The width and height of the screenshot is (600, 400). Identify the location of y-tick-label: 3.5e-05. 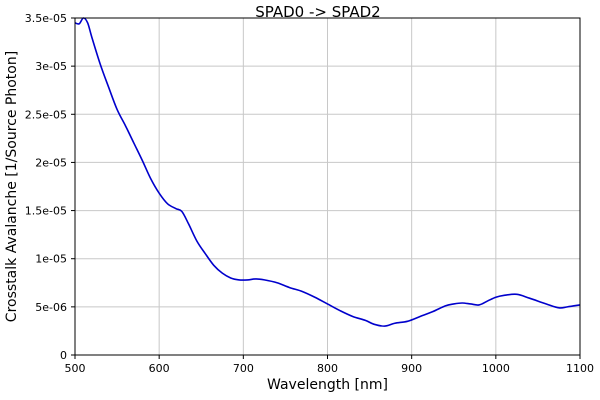
(46, 18).